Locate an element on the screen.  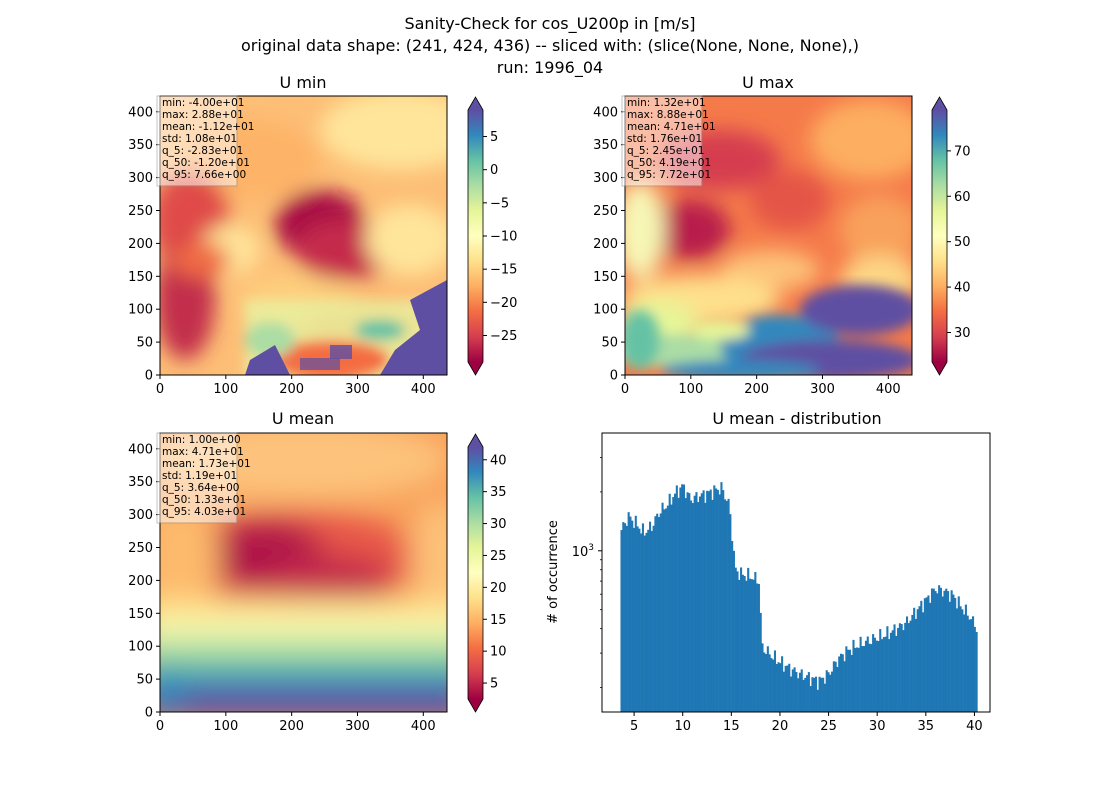
colorbar-tick-label: 30 is located at coordinates (498, 524).